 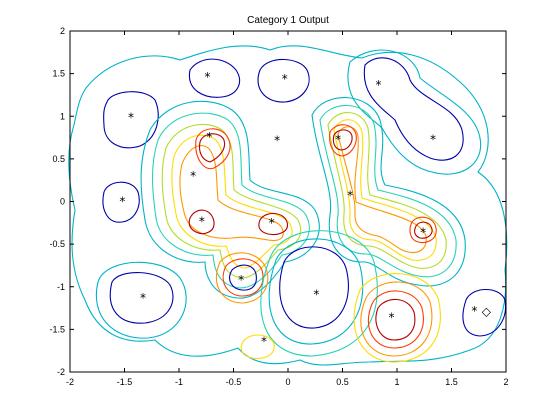 What do you see at coordinates (505, 382) in the screenshot?
I see `x-tick-label: 2` at bounding box center [505, 382].